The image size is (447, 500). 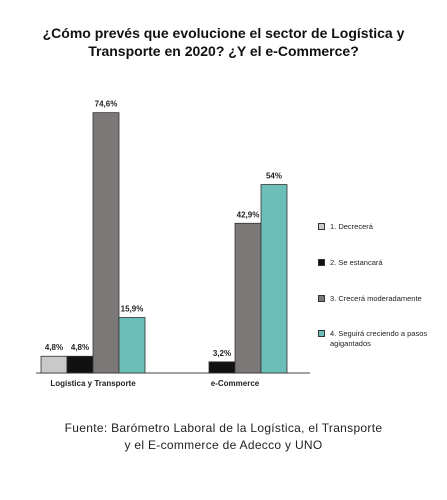 What do you see at coordinates (376, 298) in the screenshot?
I see `legend-label: 3. Crecerá moderadamente` at bounding box center [376, 298].